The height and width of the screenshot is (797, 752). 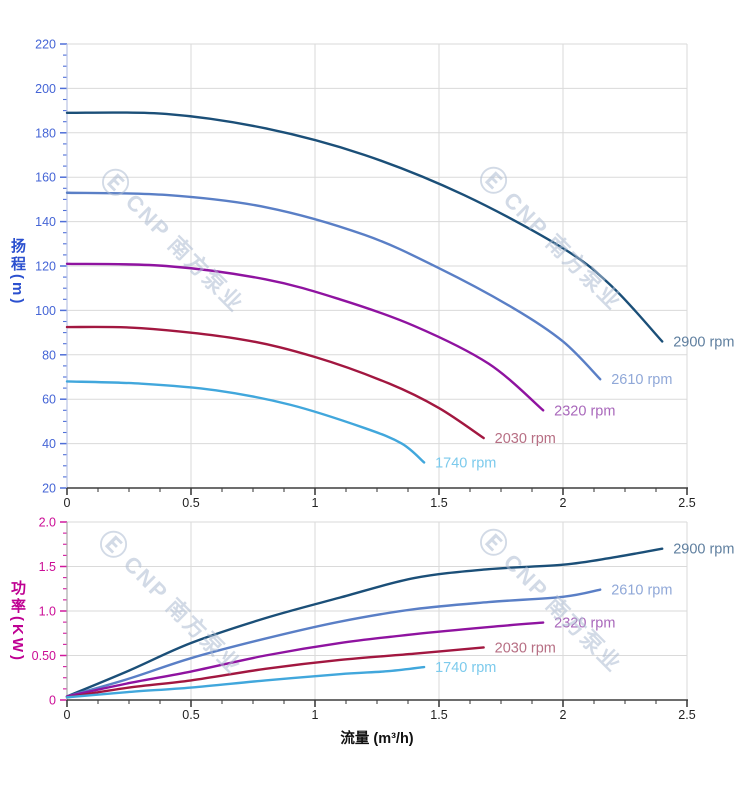 I want to click on y-tick-label: 100, so click(x=45, y=311).